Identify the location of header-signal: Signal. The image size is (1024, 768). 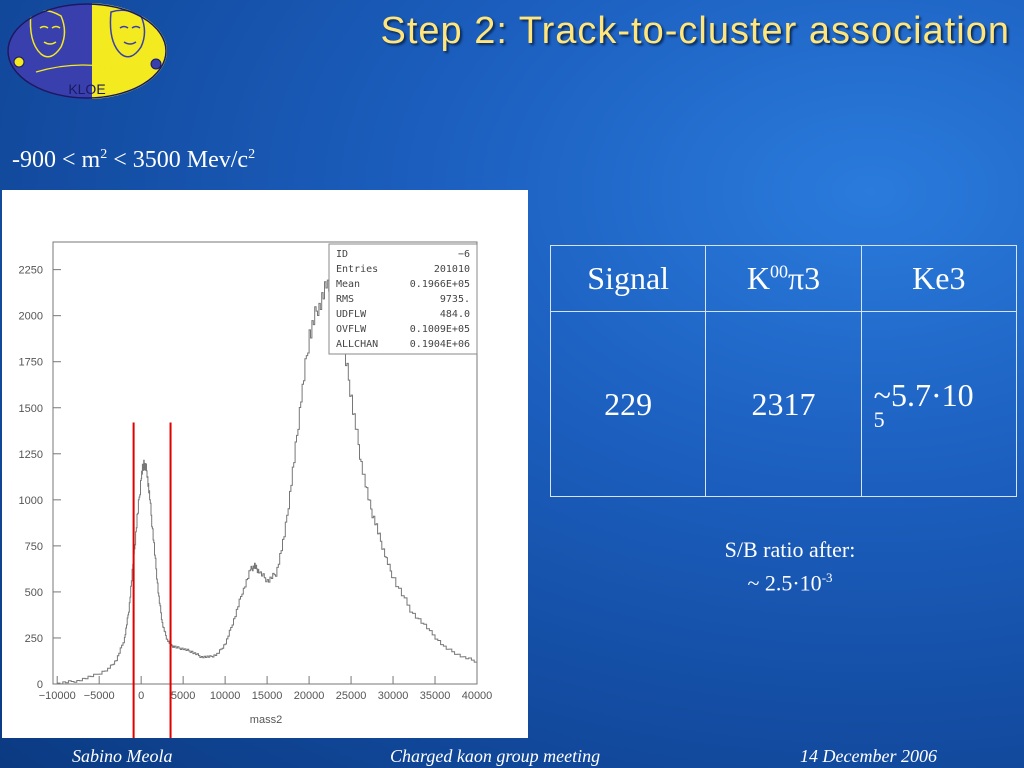
(628, 278).